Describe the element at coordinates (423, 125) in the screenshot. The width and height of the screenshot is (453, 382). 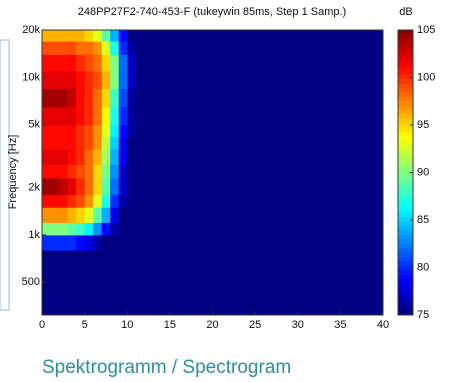
I see `colorbar-tick-label: 95` at that location.